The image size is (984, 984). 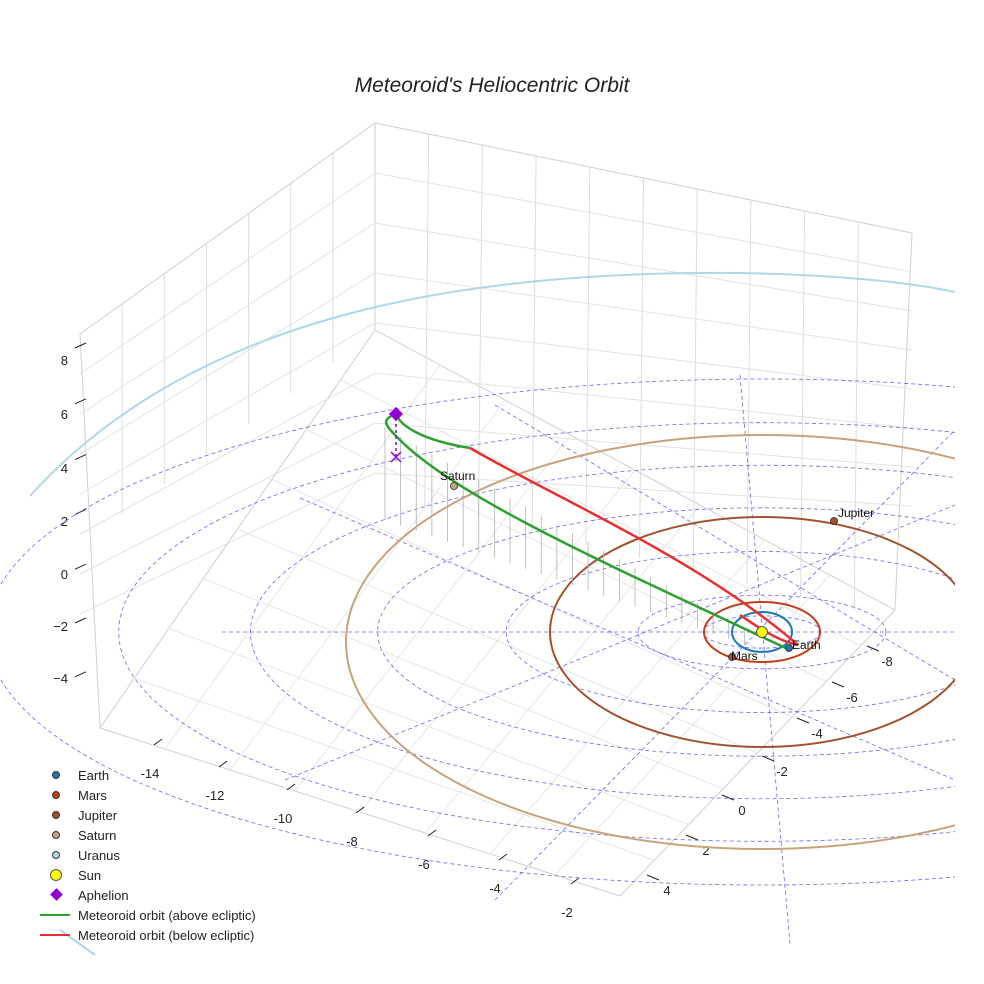 What do you see at coordinates (732, 657) in the screenshot?
I see `mars-marker` at bounding box center [732, 657].